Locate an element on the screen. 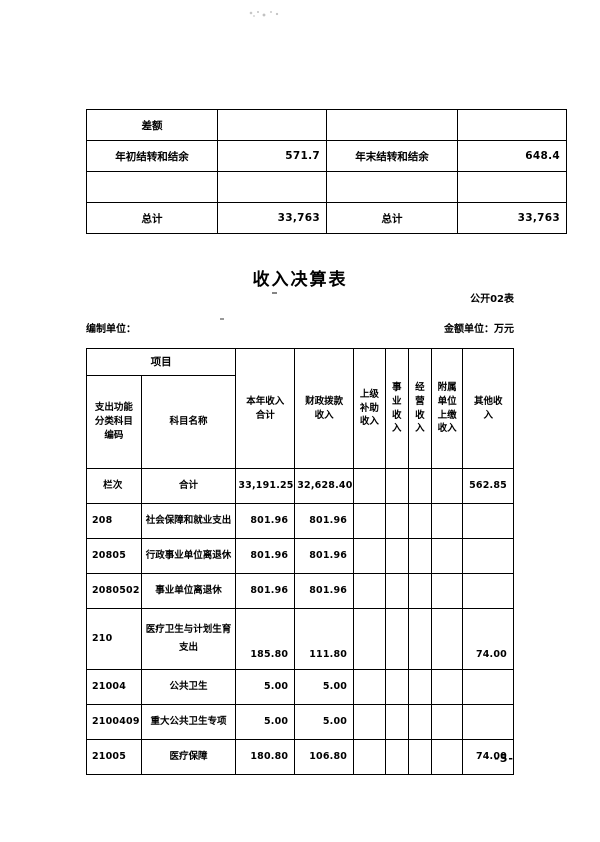  header-line: 事 is located at coordinates (396, 387).